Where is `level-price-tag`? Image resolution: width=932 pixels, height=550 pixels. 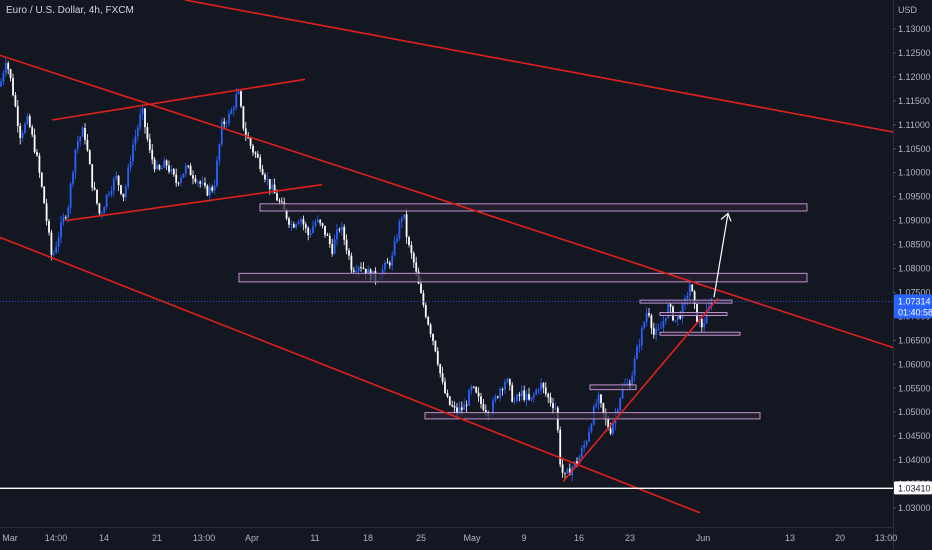 level-price-tag is located at coordinates (913, 488).